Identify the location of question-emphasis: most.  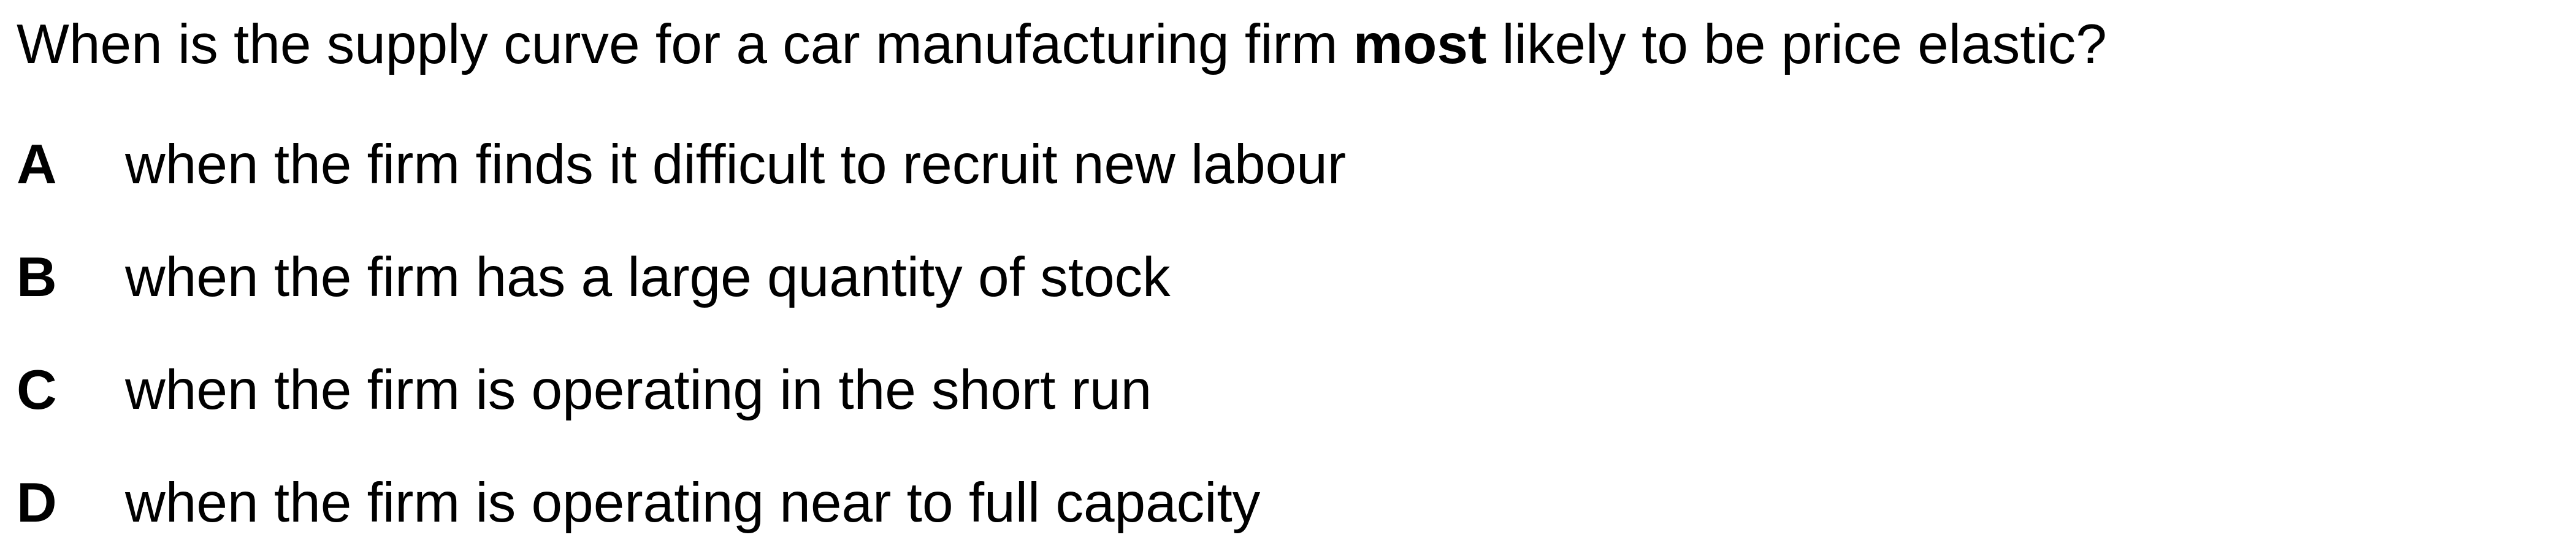
(1420, 44).